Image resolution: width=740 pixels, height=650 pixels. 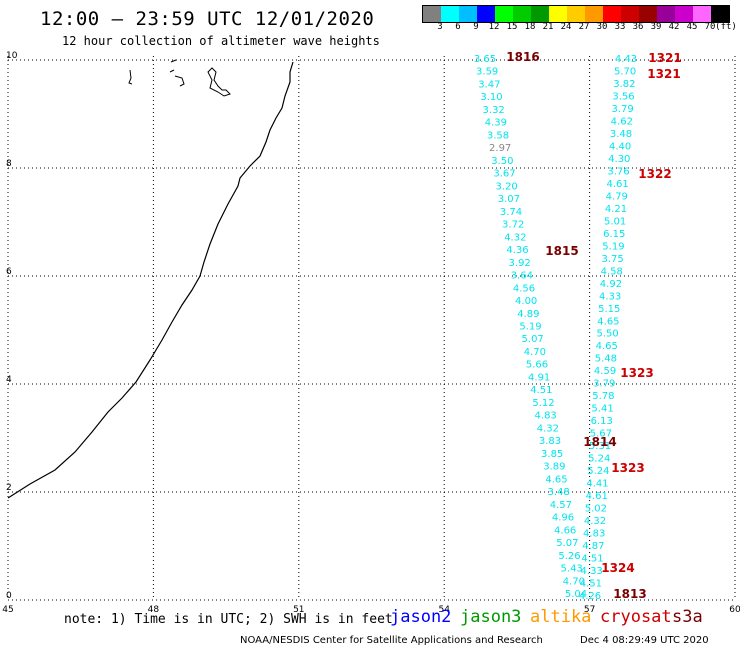 What do you see at coordinates (606, 359) in the screenshot?
I see `swh-value: 5.48` at bounding box center [606, 359].